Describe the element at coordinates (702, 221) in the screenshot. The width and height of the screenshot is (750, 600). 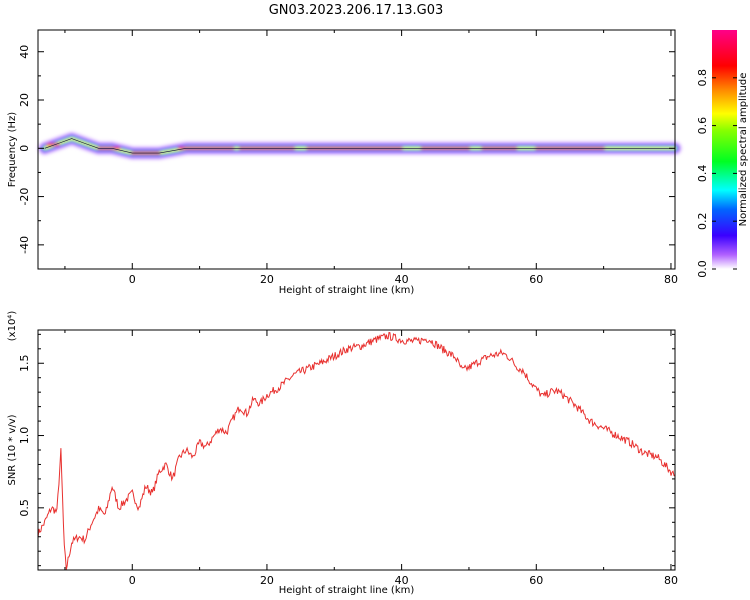
I see `colorbar-tick-label: 0.2` at that location.